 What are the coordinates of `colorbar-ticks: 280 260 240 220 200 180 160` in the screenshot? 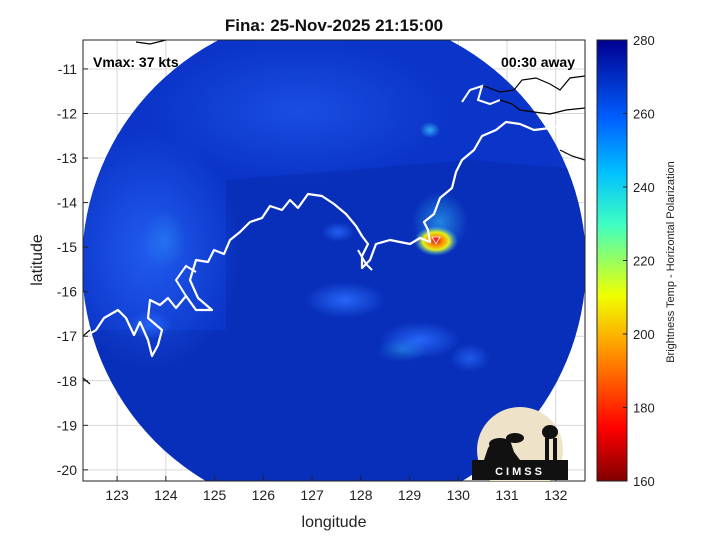 It's located at (639, 261).